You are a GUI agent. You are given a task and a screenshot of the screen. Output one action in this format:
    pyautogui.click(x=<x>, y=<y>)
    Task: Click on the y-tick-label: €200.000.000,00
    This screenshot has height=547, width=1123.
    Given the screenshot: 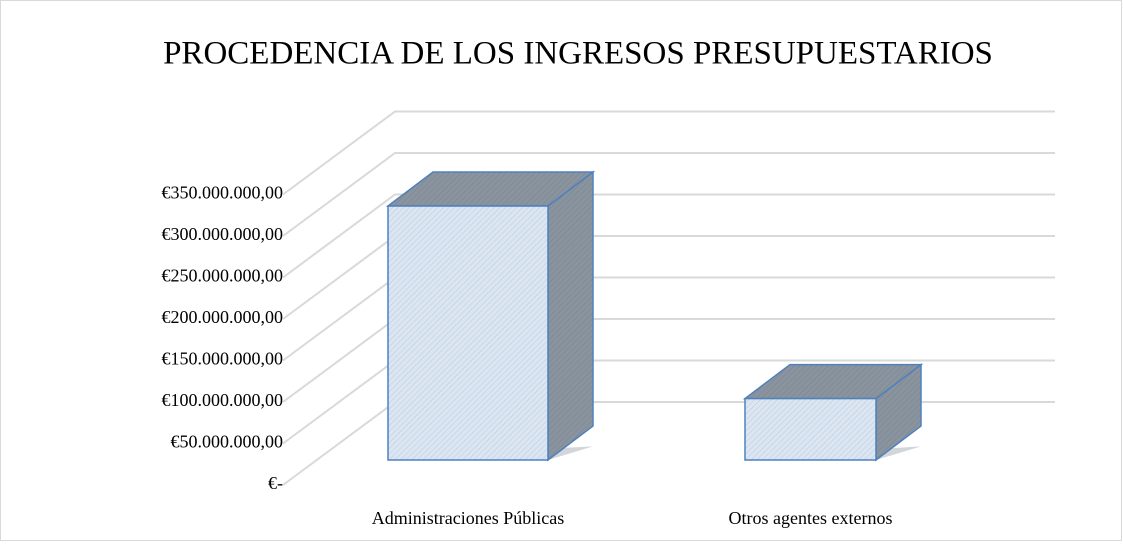 What is the action you would take?
    pyautogui.click(x=223, y=317)
    